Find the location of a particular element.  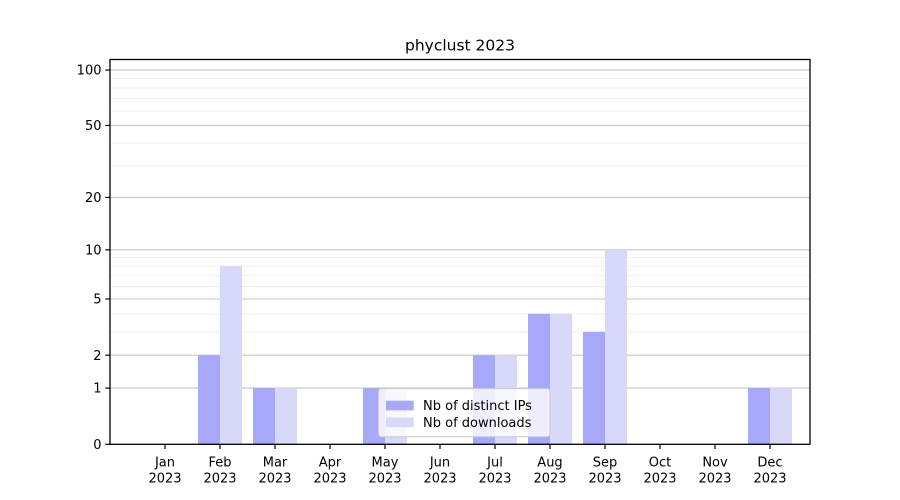

y-tick-label: 1 is located at coordinates (97, 389).